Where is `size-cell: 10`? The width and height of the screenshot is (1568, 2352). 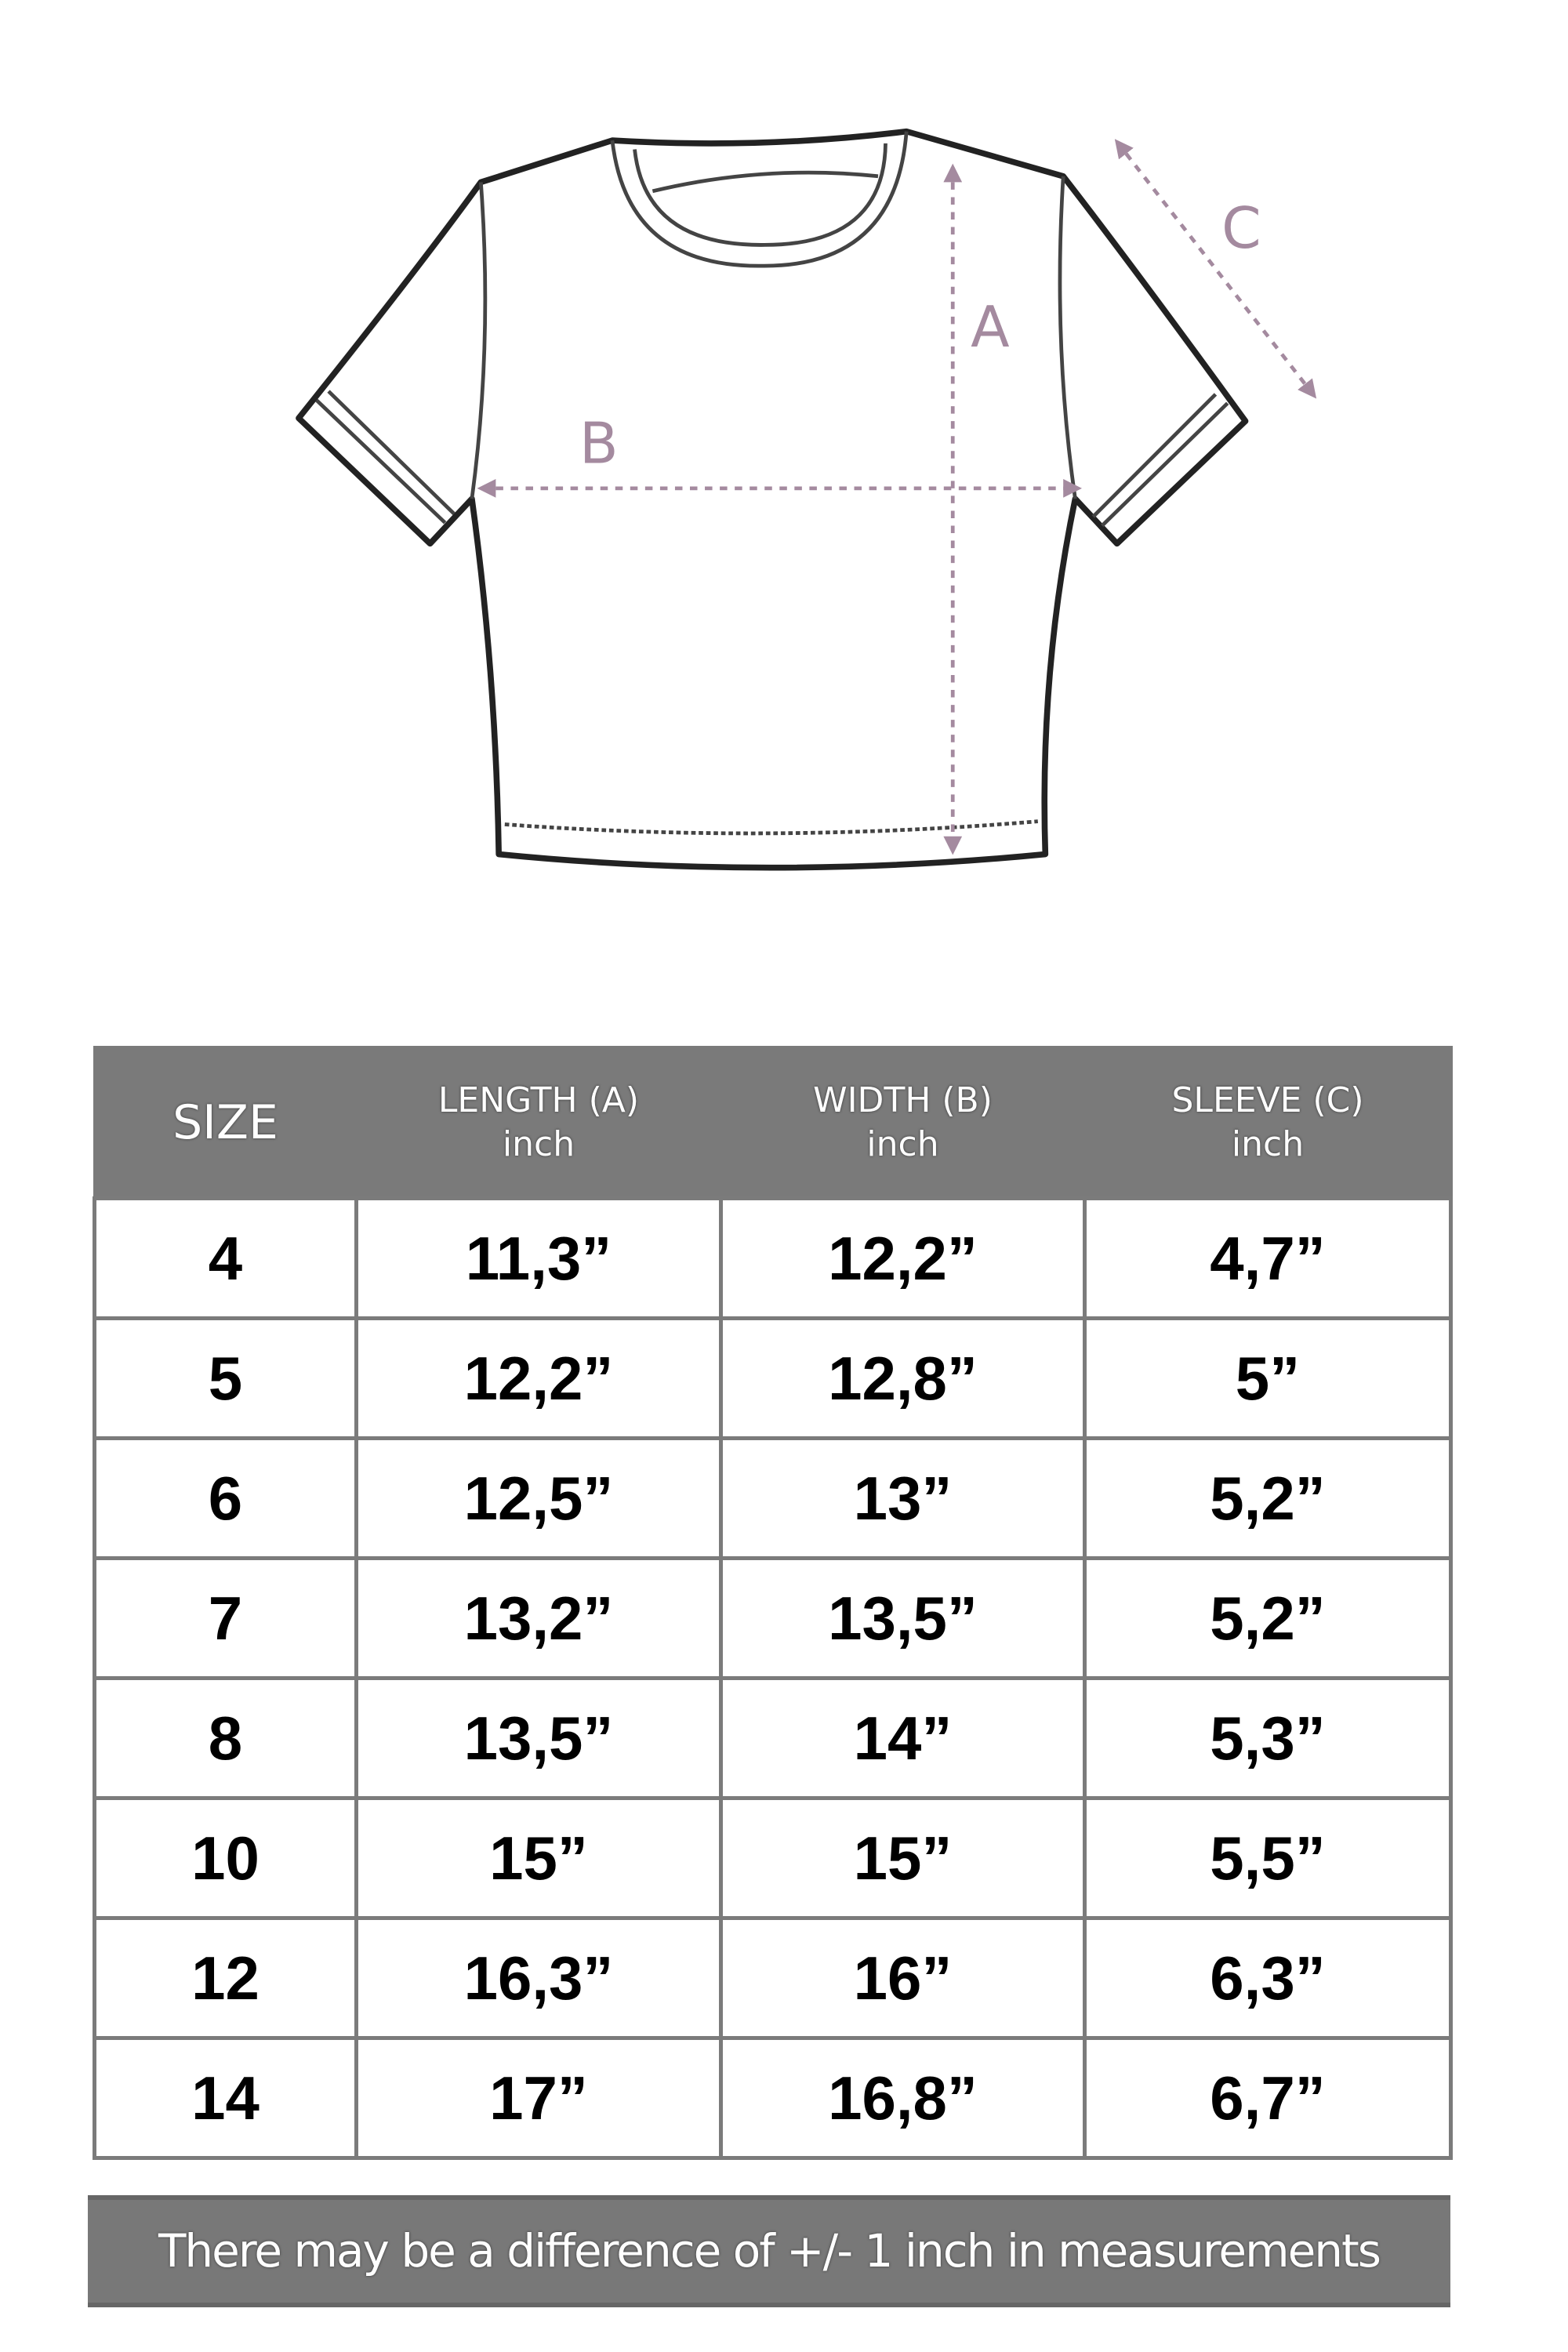 size-cell: 10 is located at coordinates (225, 1858).